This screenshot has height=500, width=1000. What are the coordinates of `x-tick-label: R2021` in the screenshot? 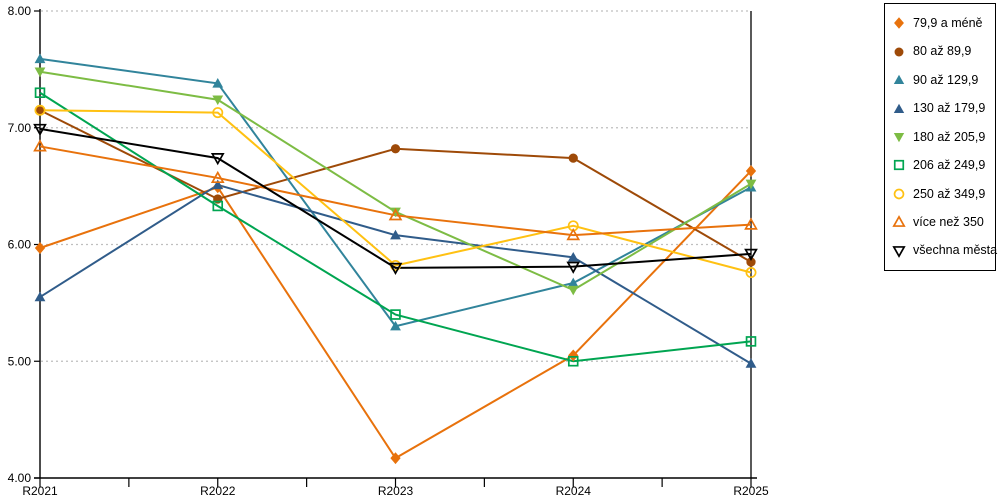 It's located at (40, 491).